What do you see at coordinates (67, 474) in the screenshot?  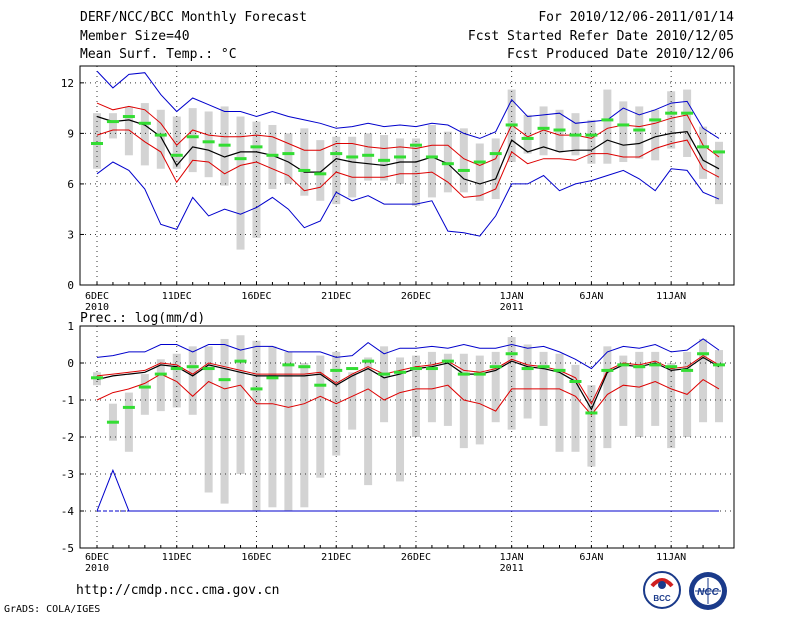 I see `panel2-ytick-label: -3` at bounding box center [67, 474].